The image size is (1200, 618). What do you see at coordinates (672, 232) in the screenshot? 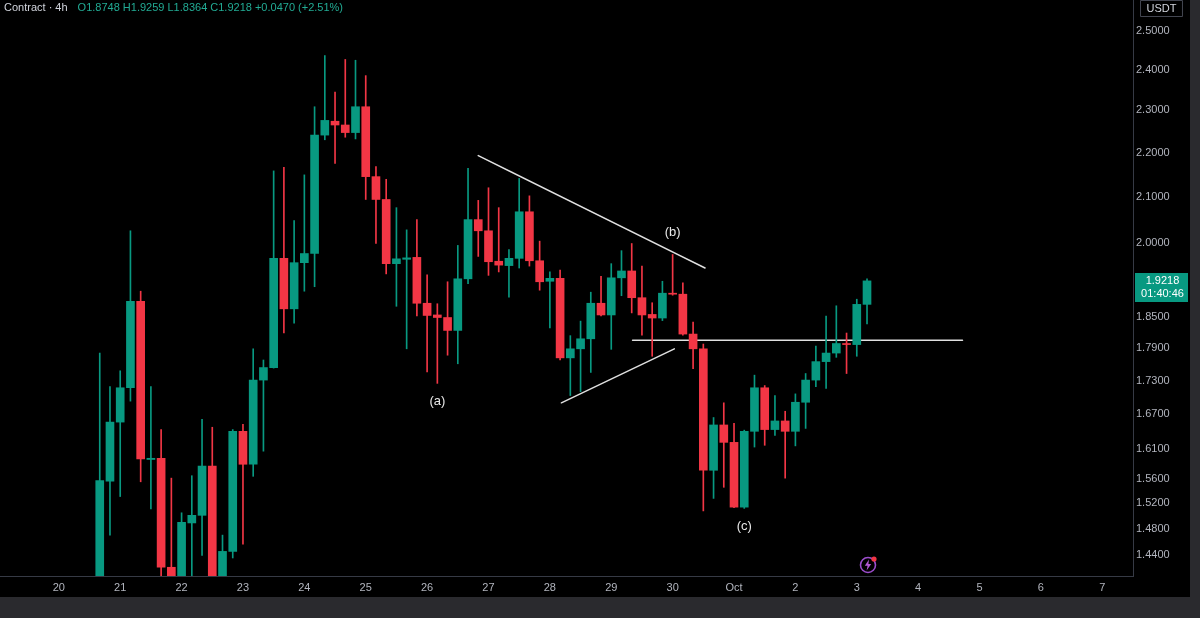
I see `annotation: (b)` at bounding box center [672, 232].